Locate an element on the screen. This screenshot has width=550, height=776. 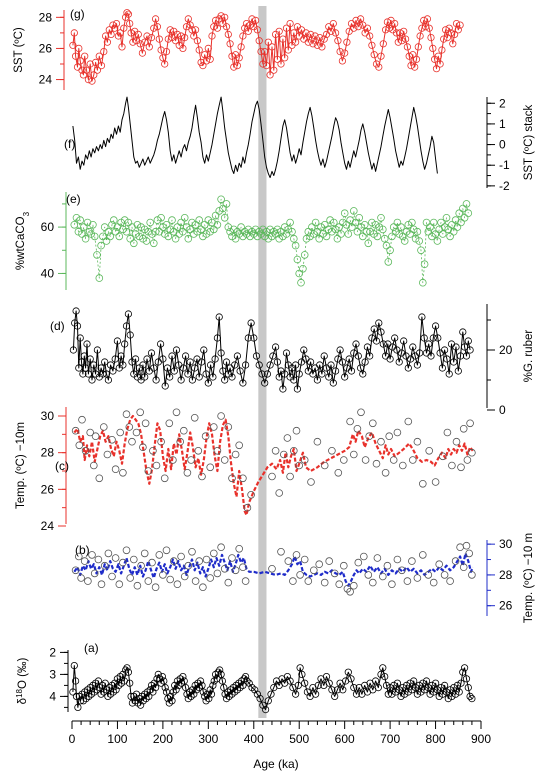
x-tick-label: 900 is located at coordinates (481, 739).